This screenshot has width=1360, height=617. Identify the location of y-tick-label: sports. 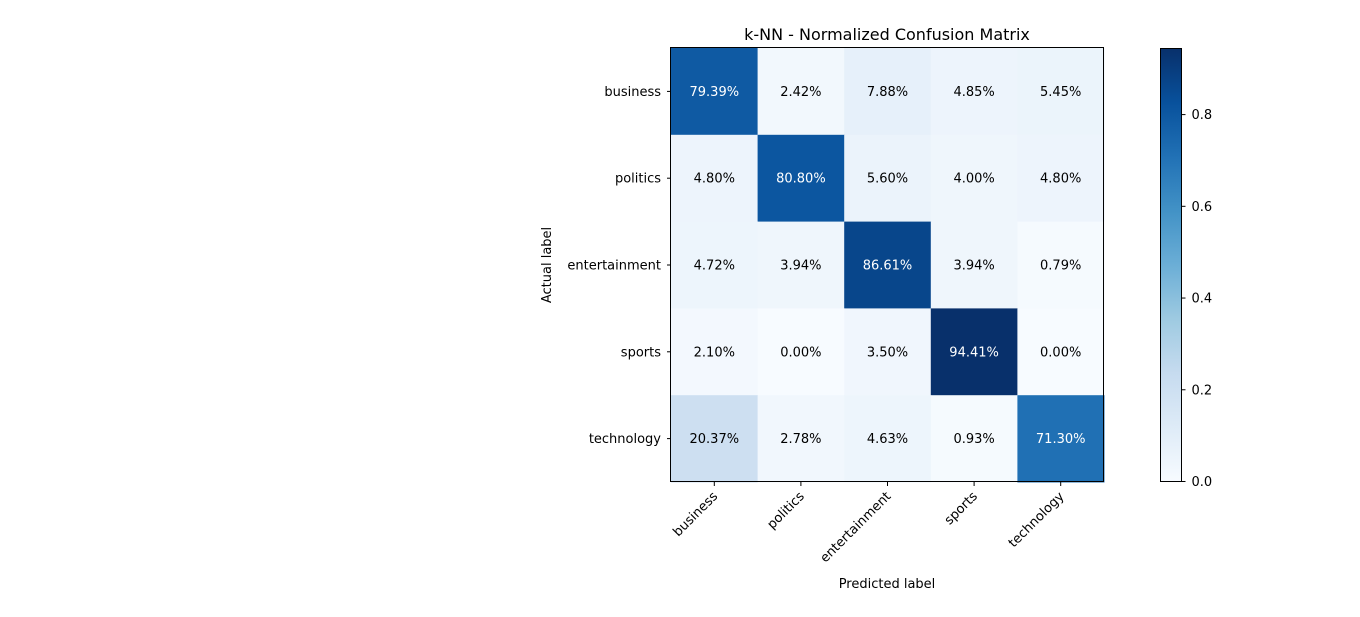
(641, 352).